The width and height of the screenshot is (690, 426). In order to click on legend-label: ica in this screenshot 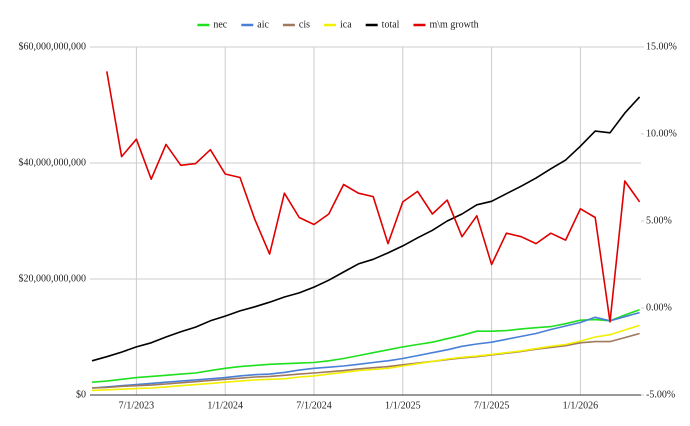, I will do `click(346, 24)`.